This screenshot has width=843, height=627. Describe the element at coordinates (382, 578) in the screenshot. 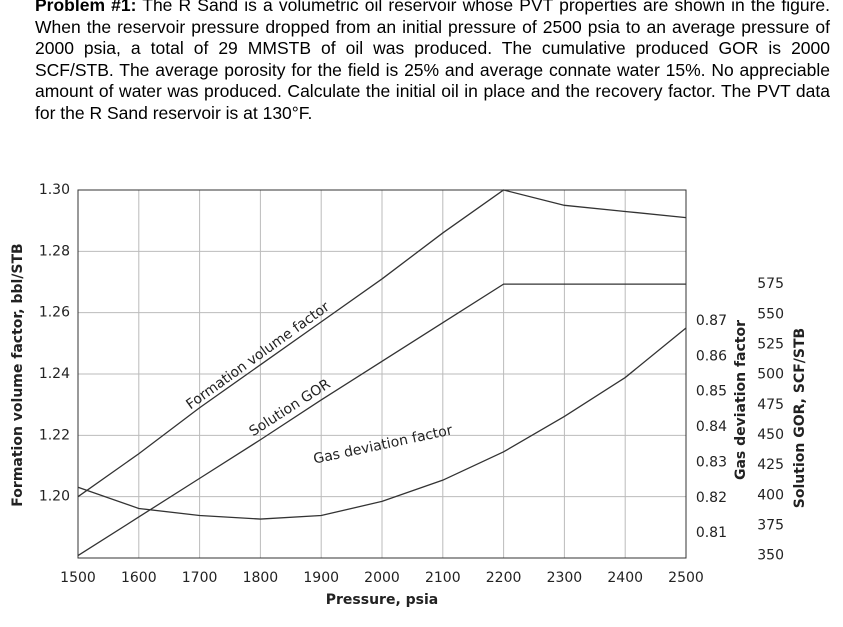

I see `x-tick-label: 2000` at that location.